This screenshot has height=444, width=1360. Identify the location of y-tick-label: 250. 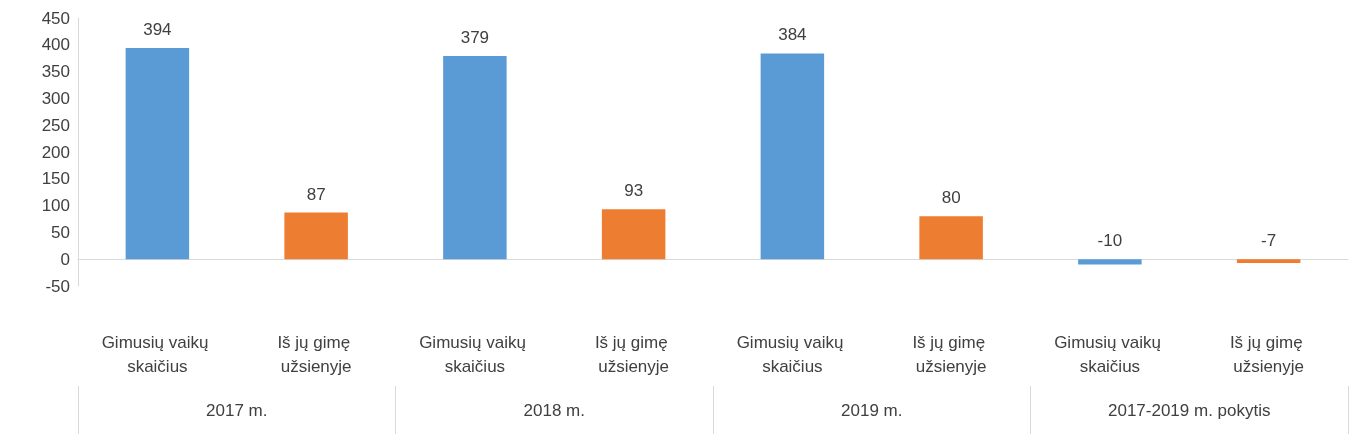
(55, 125).